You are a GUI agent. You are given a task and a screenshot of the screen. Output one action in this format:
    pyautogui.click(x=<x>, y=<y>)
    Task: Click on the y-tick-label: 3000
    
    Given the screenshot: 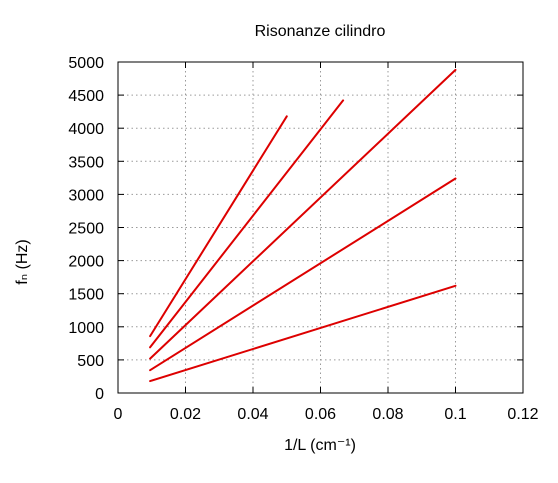 What is the action you would take?
    pyautogui.click(x=86, y=195)
    